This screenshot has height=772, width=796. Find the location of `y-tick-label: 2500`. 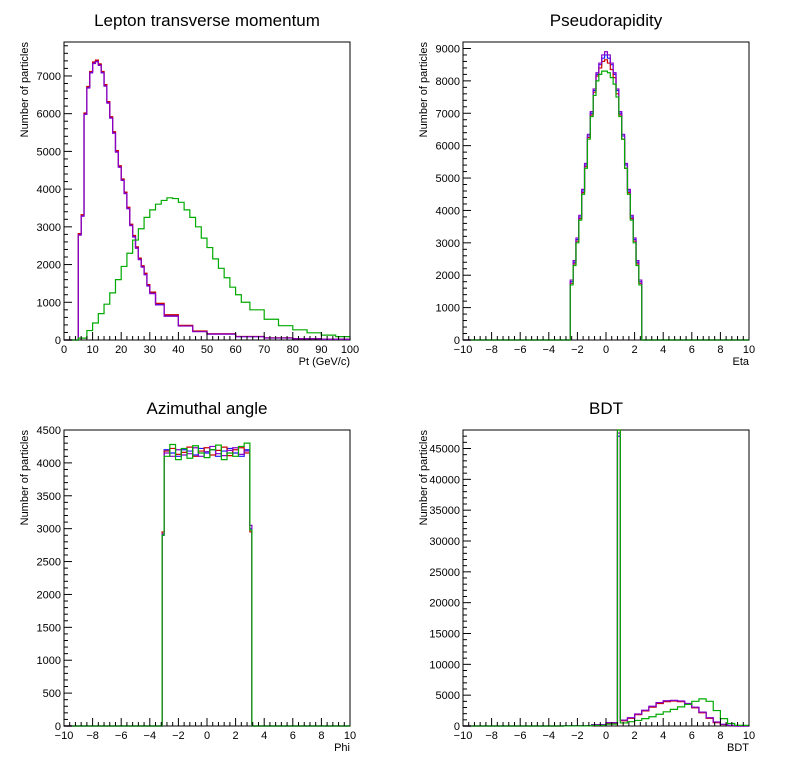

y-tick-label: 2500 is located at coordinates (49, 563).